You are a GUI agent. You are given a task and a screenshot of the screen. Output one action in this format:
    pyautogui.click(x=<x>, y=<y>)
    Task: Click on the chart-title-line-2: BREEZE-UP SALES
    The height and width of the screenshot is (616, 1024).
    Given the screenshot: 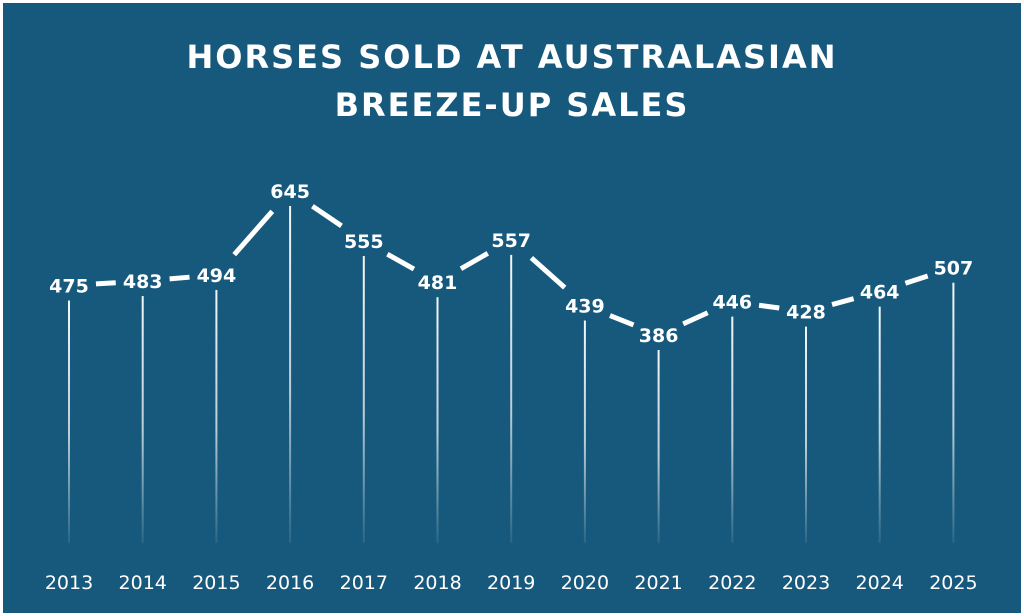 What is the action you would take?
    pyautogui.click(x=512, y=105)
    